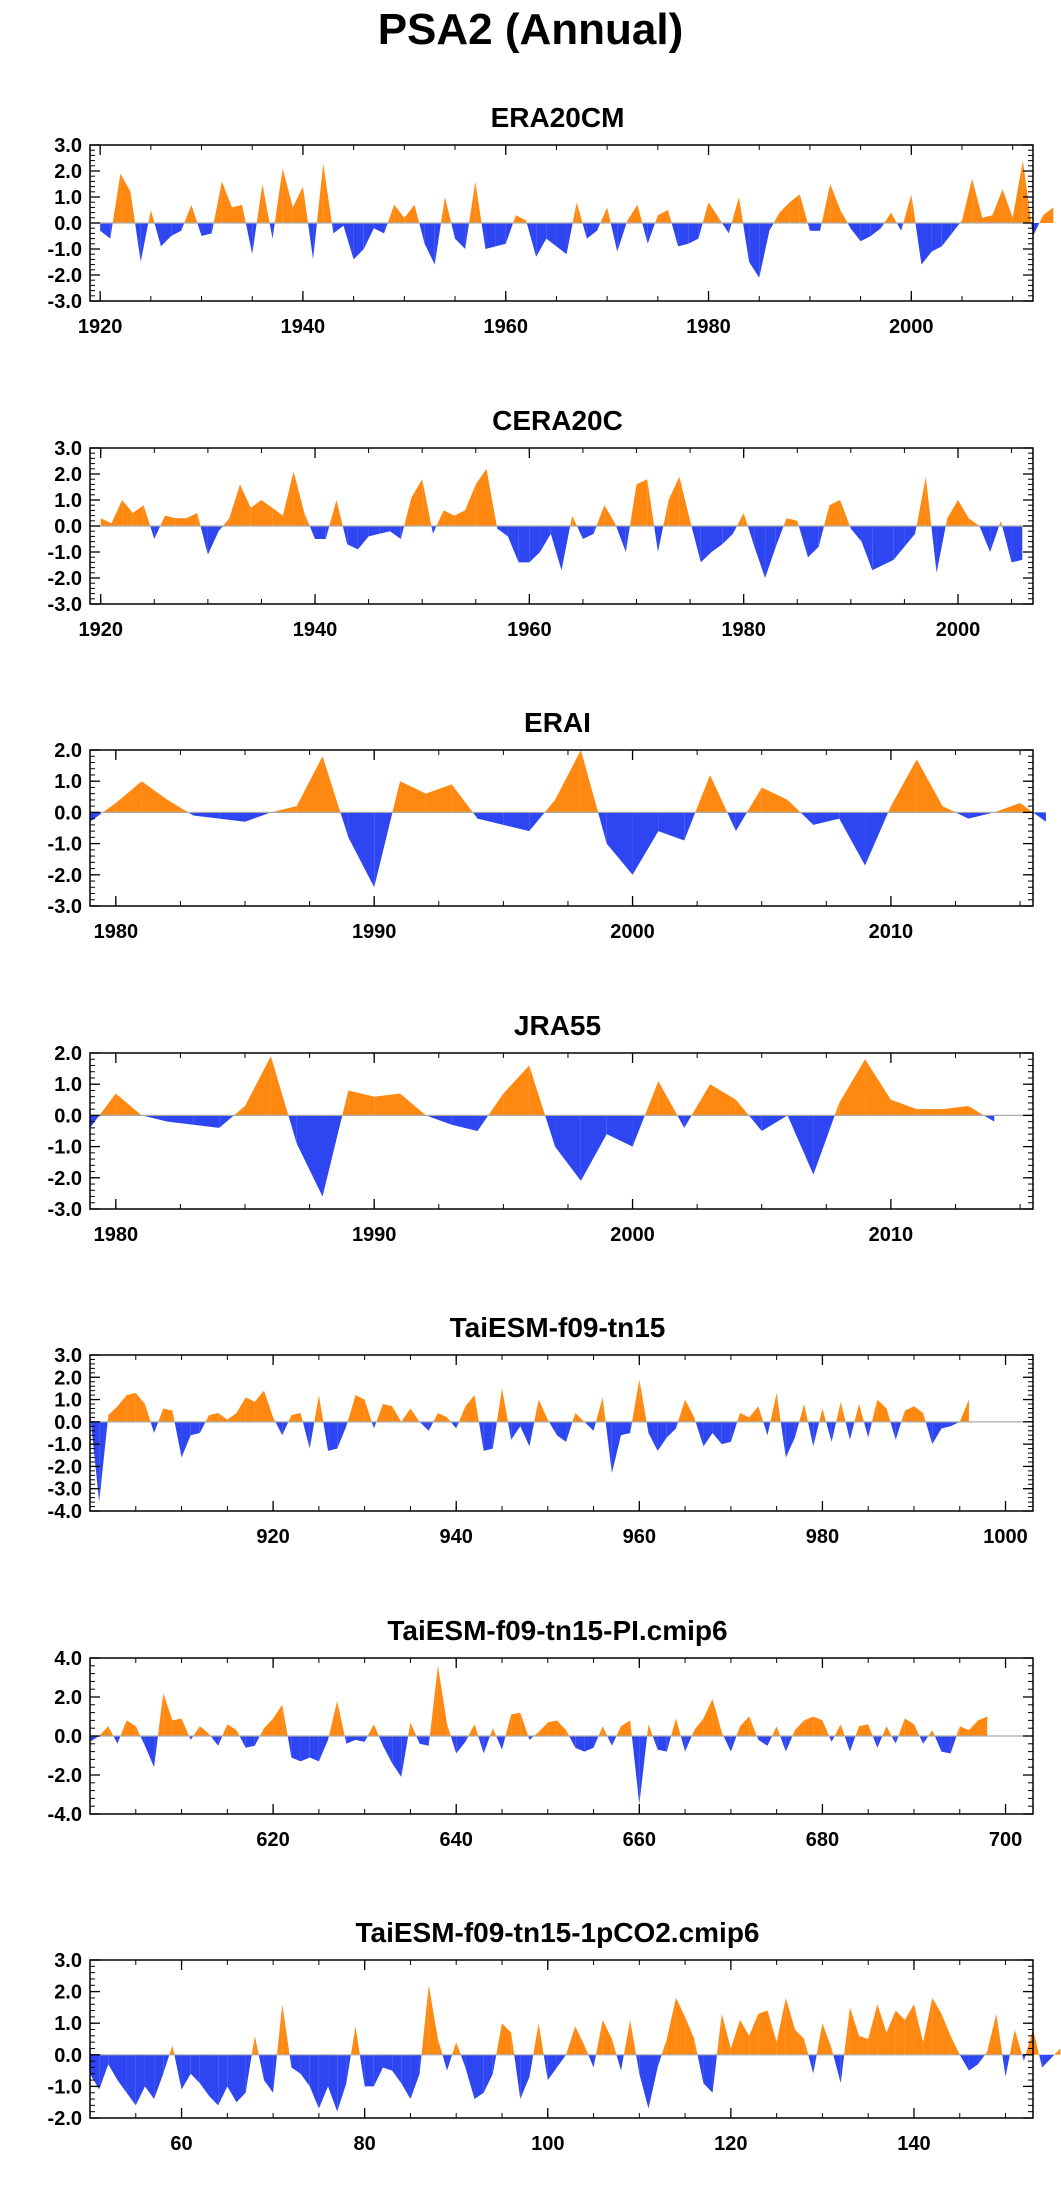  I want to click on y-tick-label: 3.0, so click(68, 1356).